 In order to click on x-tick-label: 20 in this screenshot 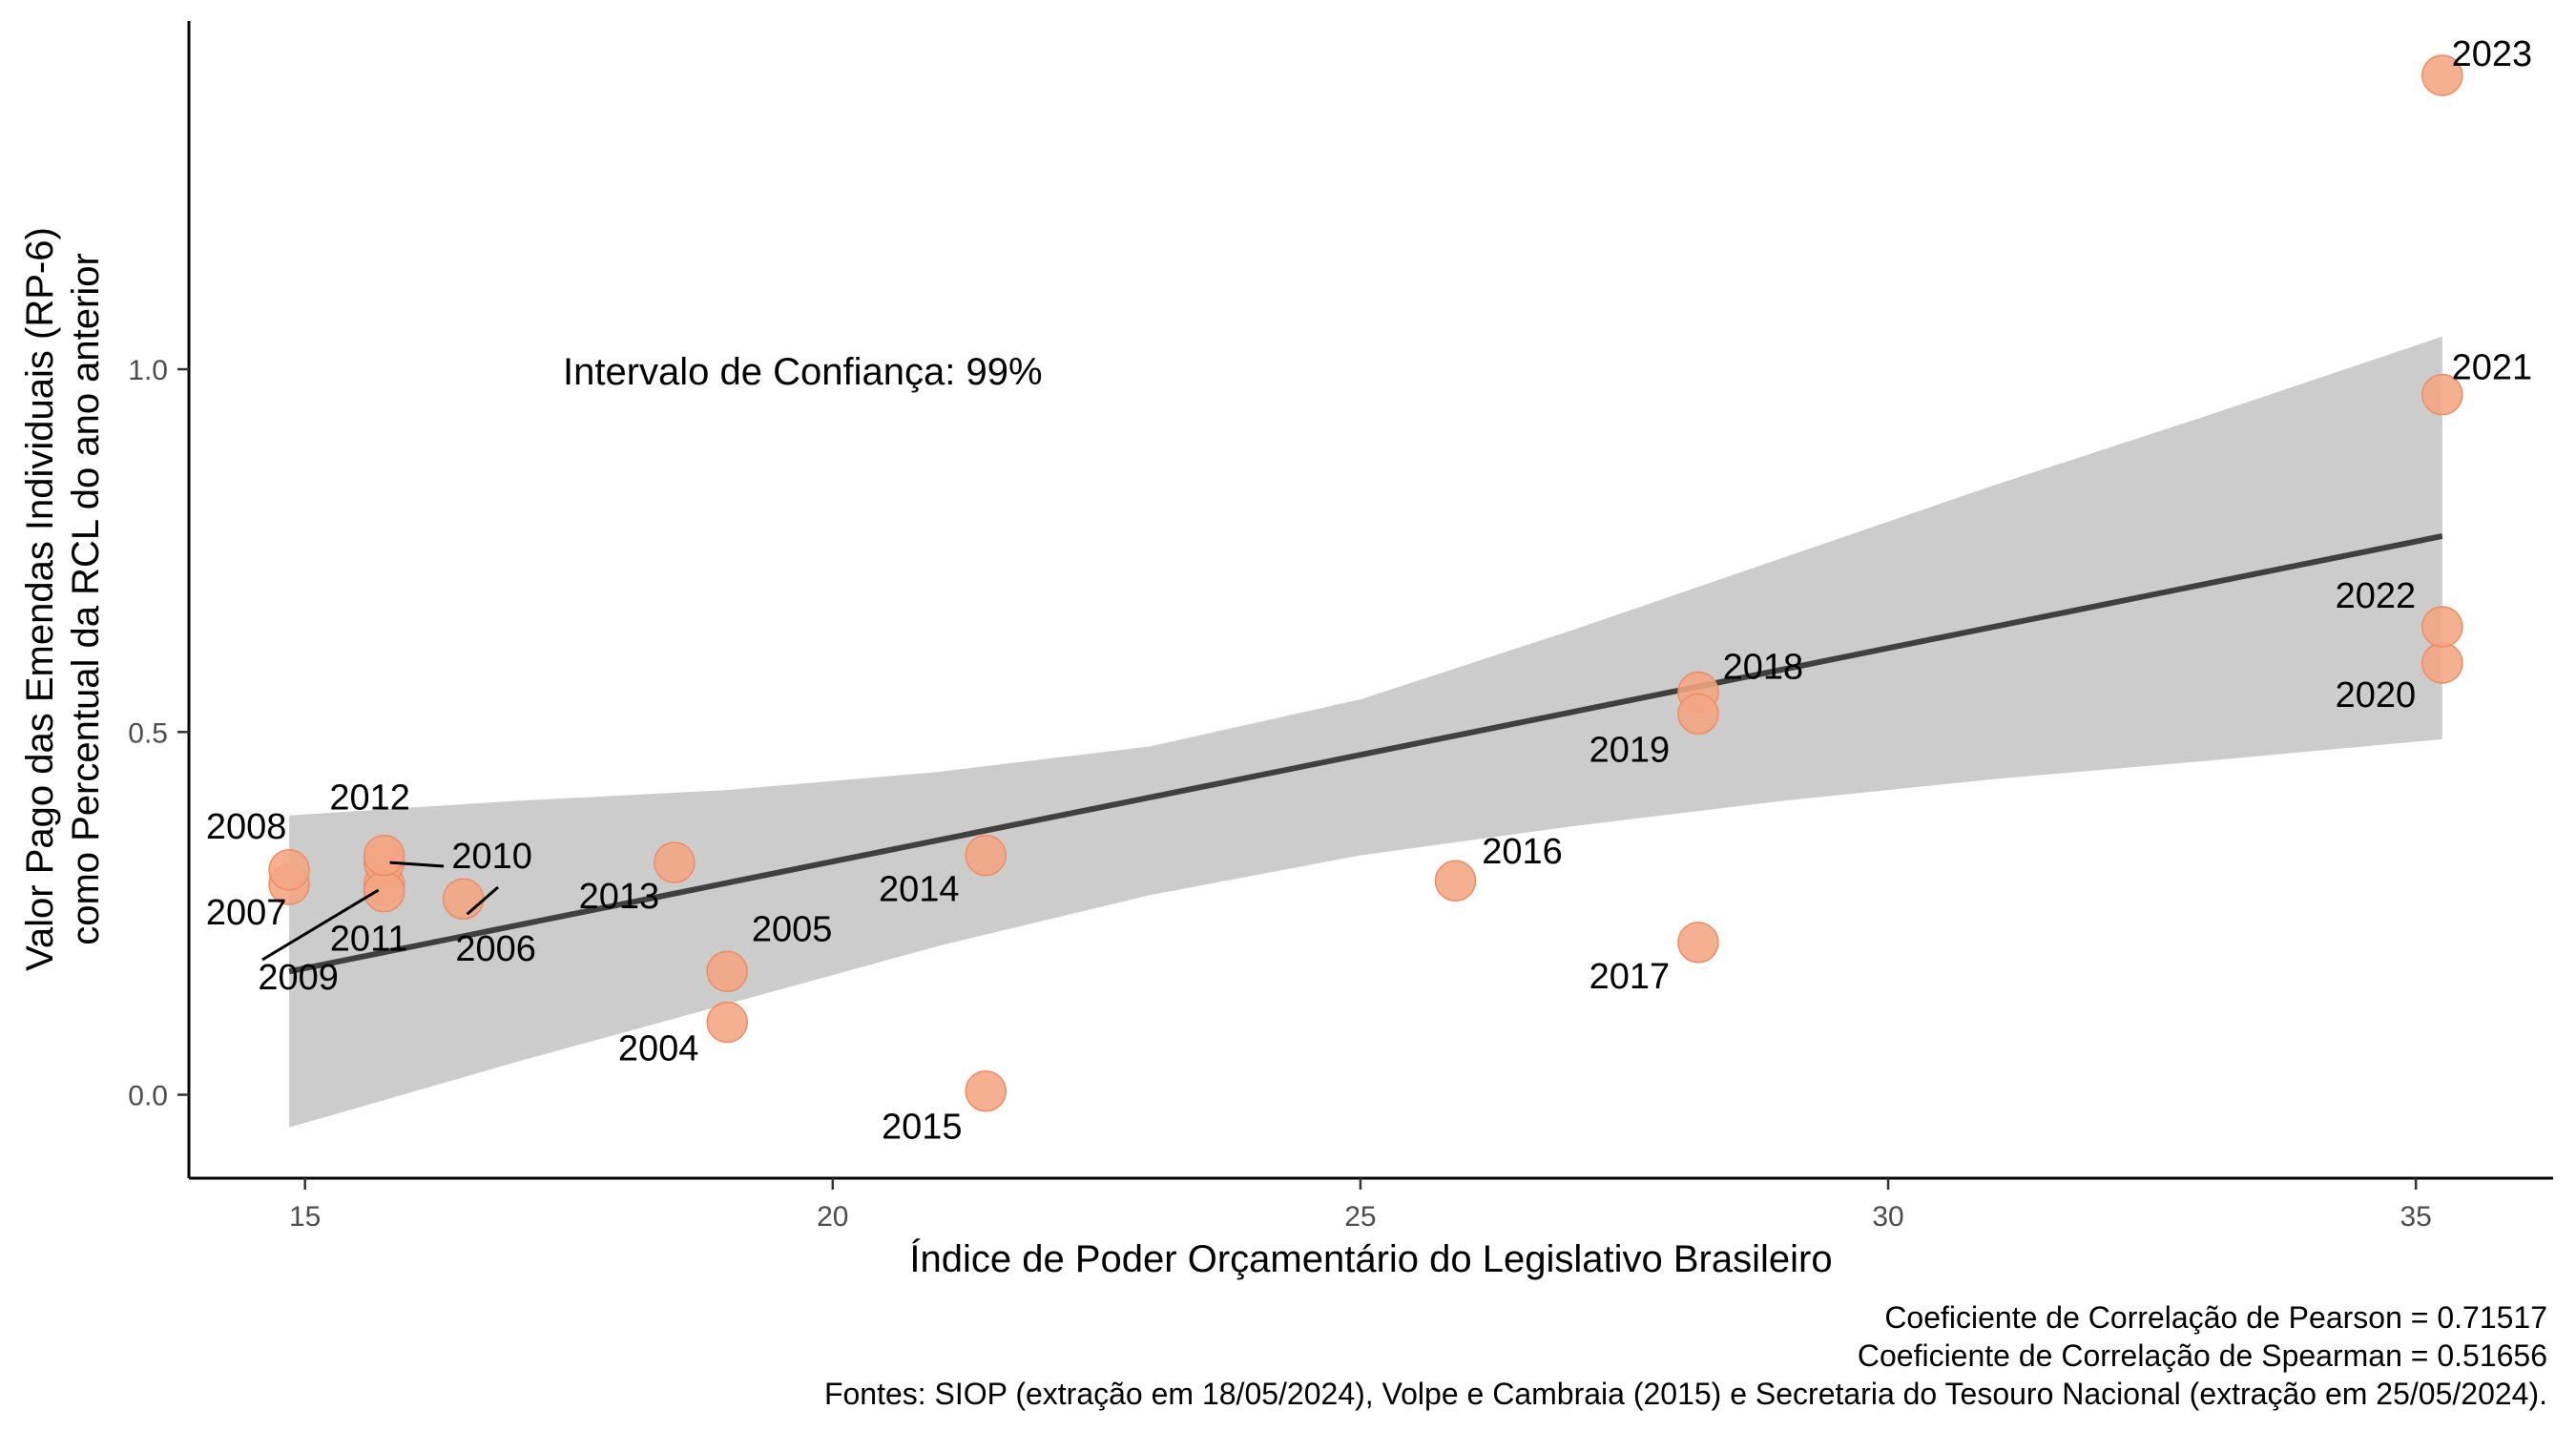, I will do `click(832, 1217)`.